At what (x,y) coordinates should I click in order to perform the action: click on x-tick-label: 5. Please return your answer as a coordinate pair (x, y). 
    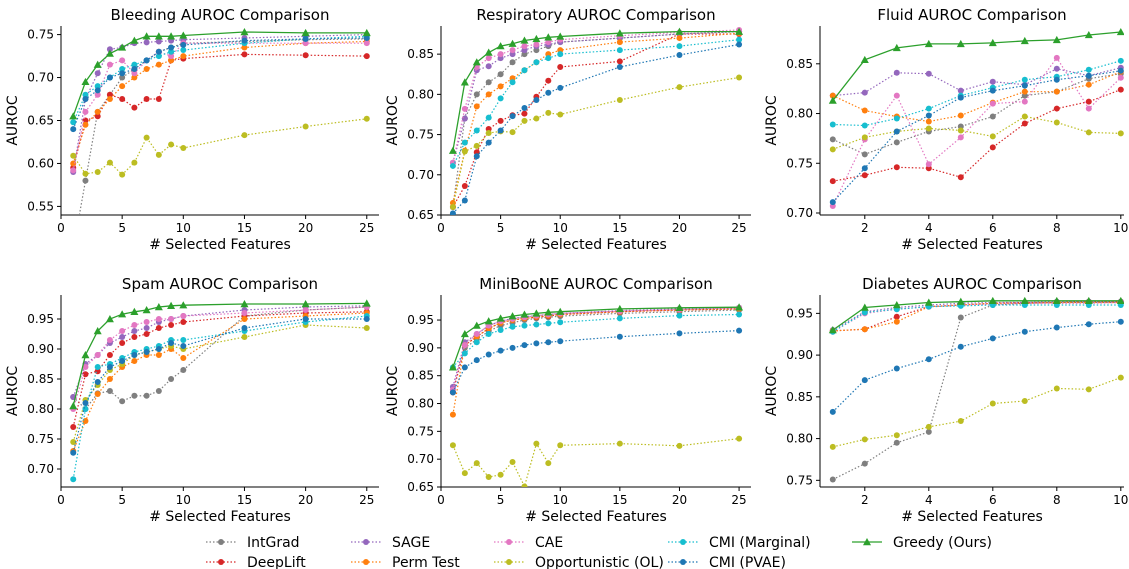
    Looking at the image, I should click on (501, 228).